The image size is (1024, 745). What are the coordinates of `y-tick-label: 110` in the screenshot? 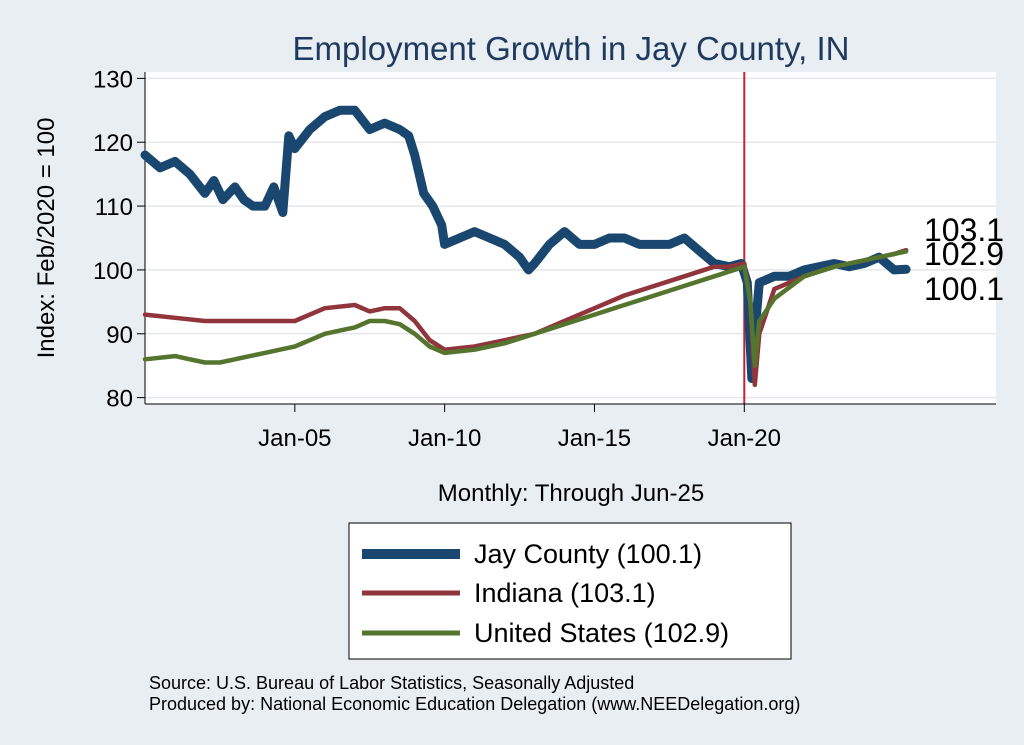 It's located at (114, 207).